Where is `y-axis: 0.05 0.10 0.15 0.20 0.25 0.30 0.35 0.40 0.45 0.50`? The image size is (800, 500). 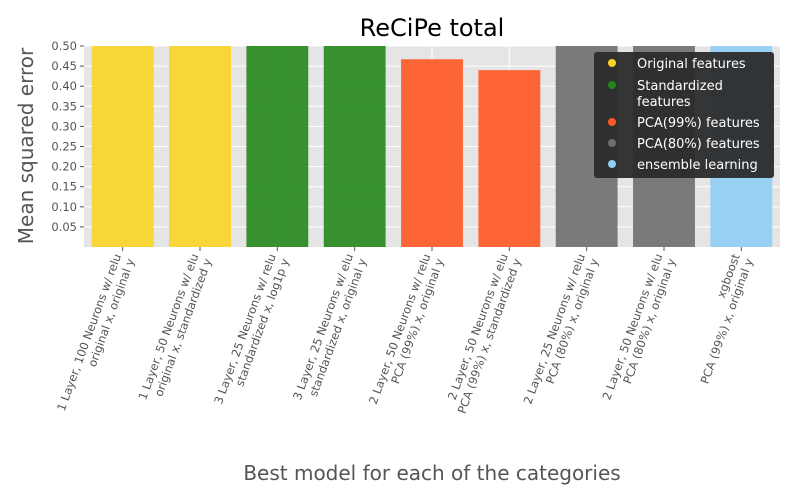
y-axis: 0.05 0.10 0.15 0.20 0.25 0.30 0.35 0.40 0.45 0.50 is located at coordinates (67, 136).